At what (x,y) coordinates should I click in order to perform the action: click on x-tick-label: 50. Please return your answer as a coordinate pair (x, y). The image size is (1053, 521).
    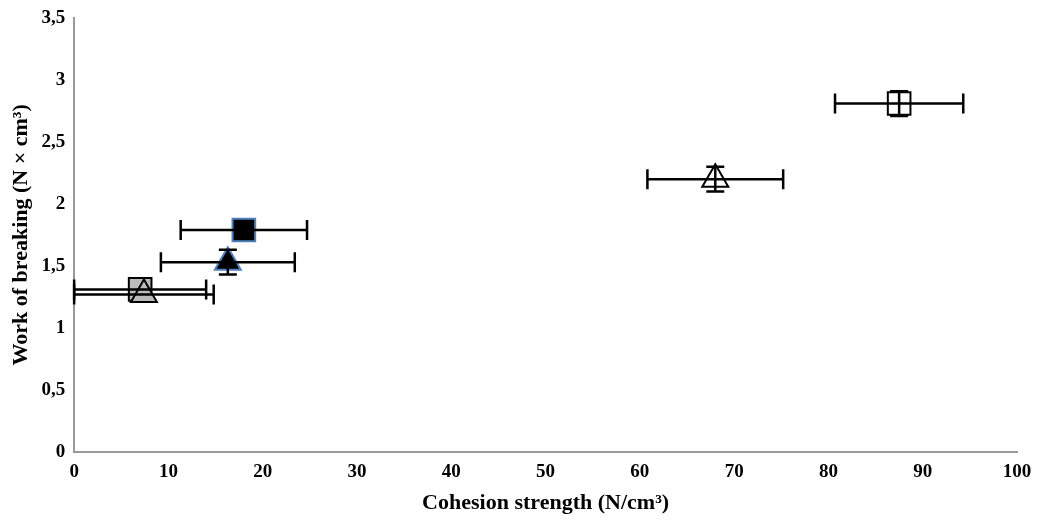
    Looking at the image, I should click on (546, 471).